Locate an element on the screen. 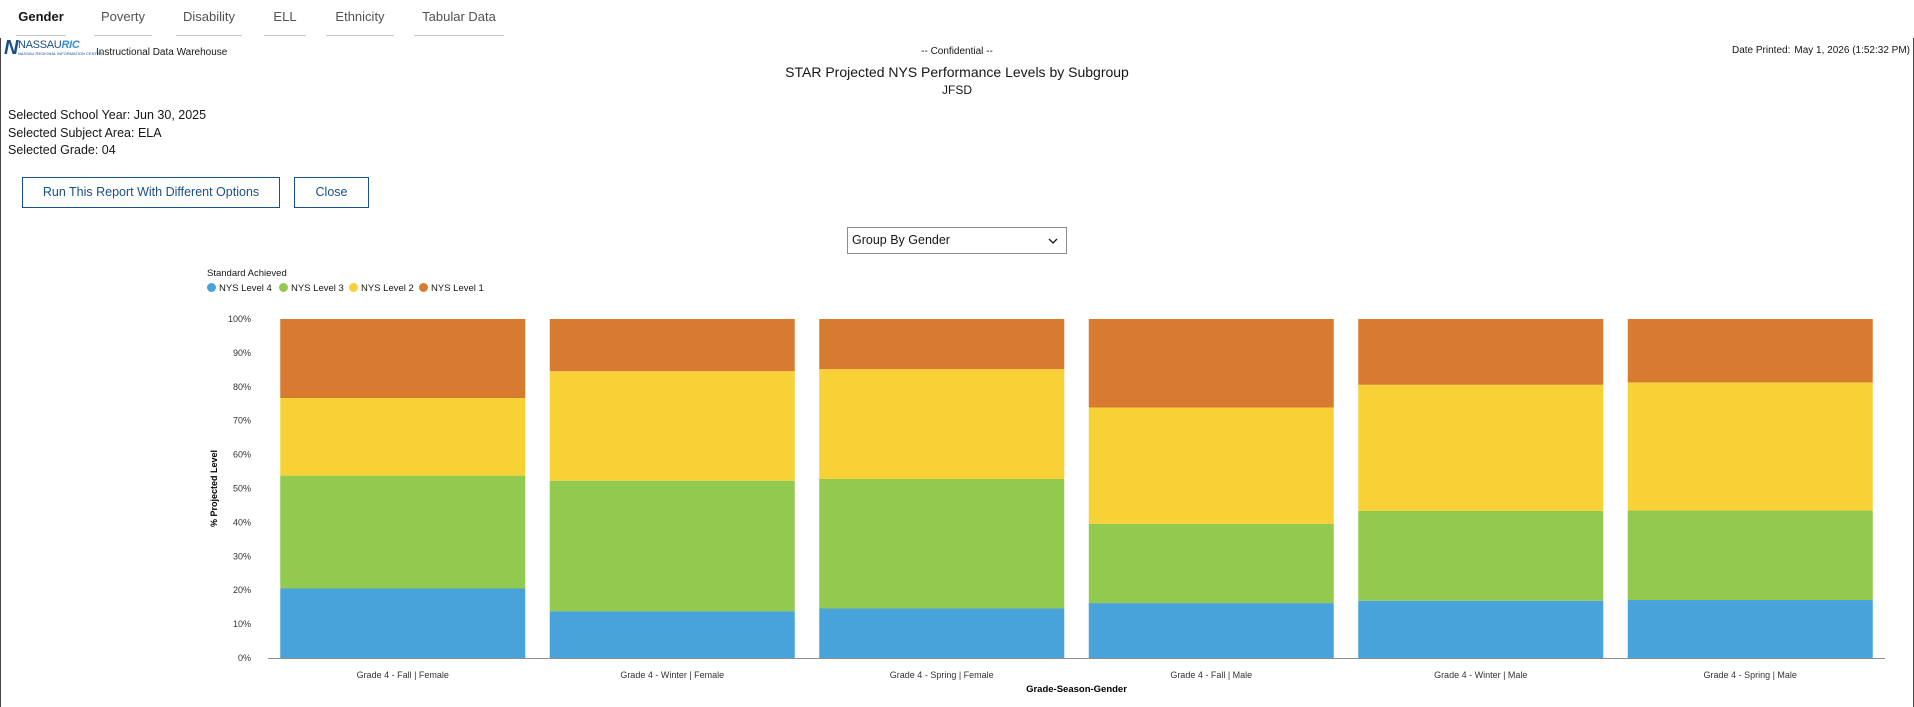 The width and height of the screenshot is (1914, 707). y-tick-label: 80% is located at coordinates (242, 387).